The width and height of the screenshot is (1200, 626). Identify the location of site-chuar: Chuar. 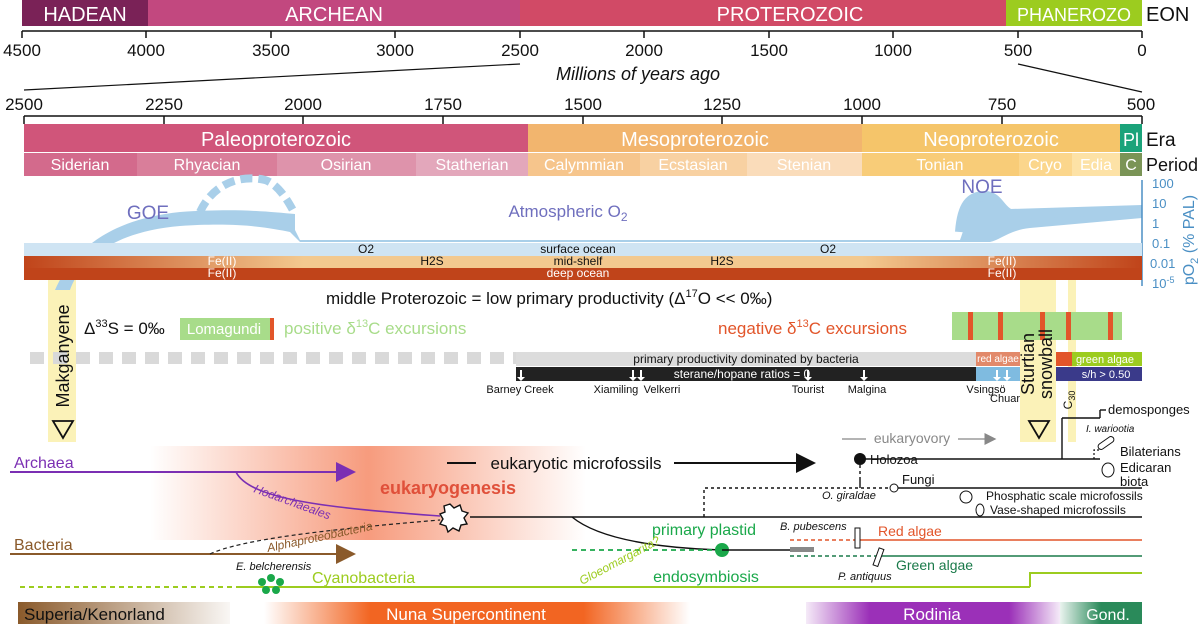
(1005, 399).